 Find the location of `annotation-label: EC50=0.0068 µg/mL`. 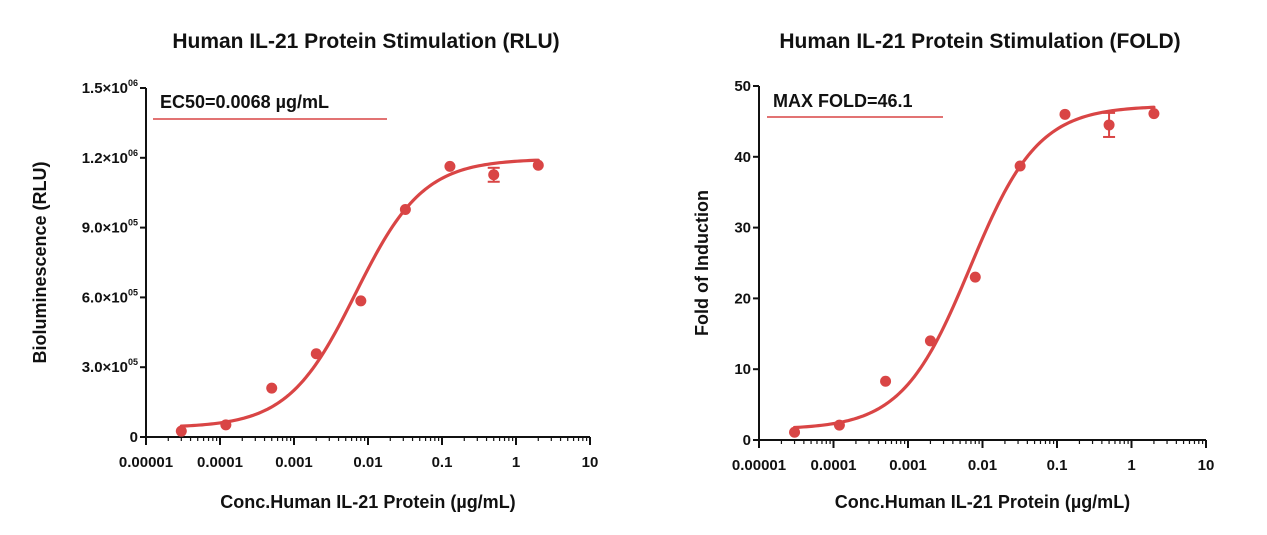

annotation-label: EC50=0.0068 µg/mL is located at coordinates (244, 102).